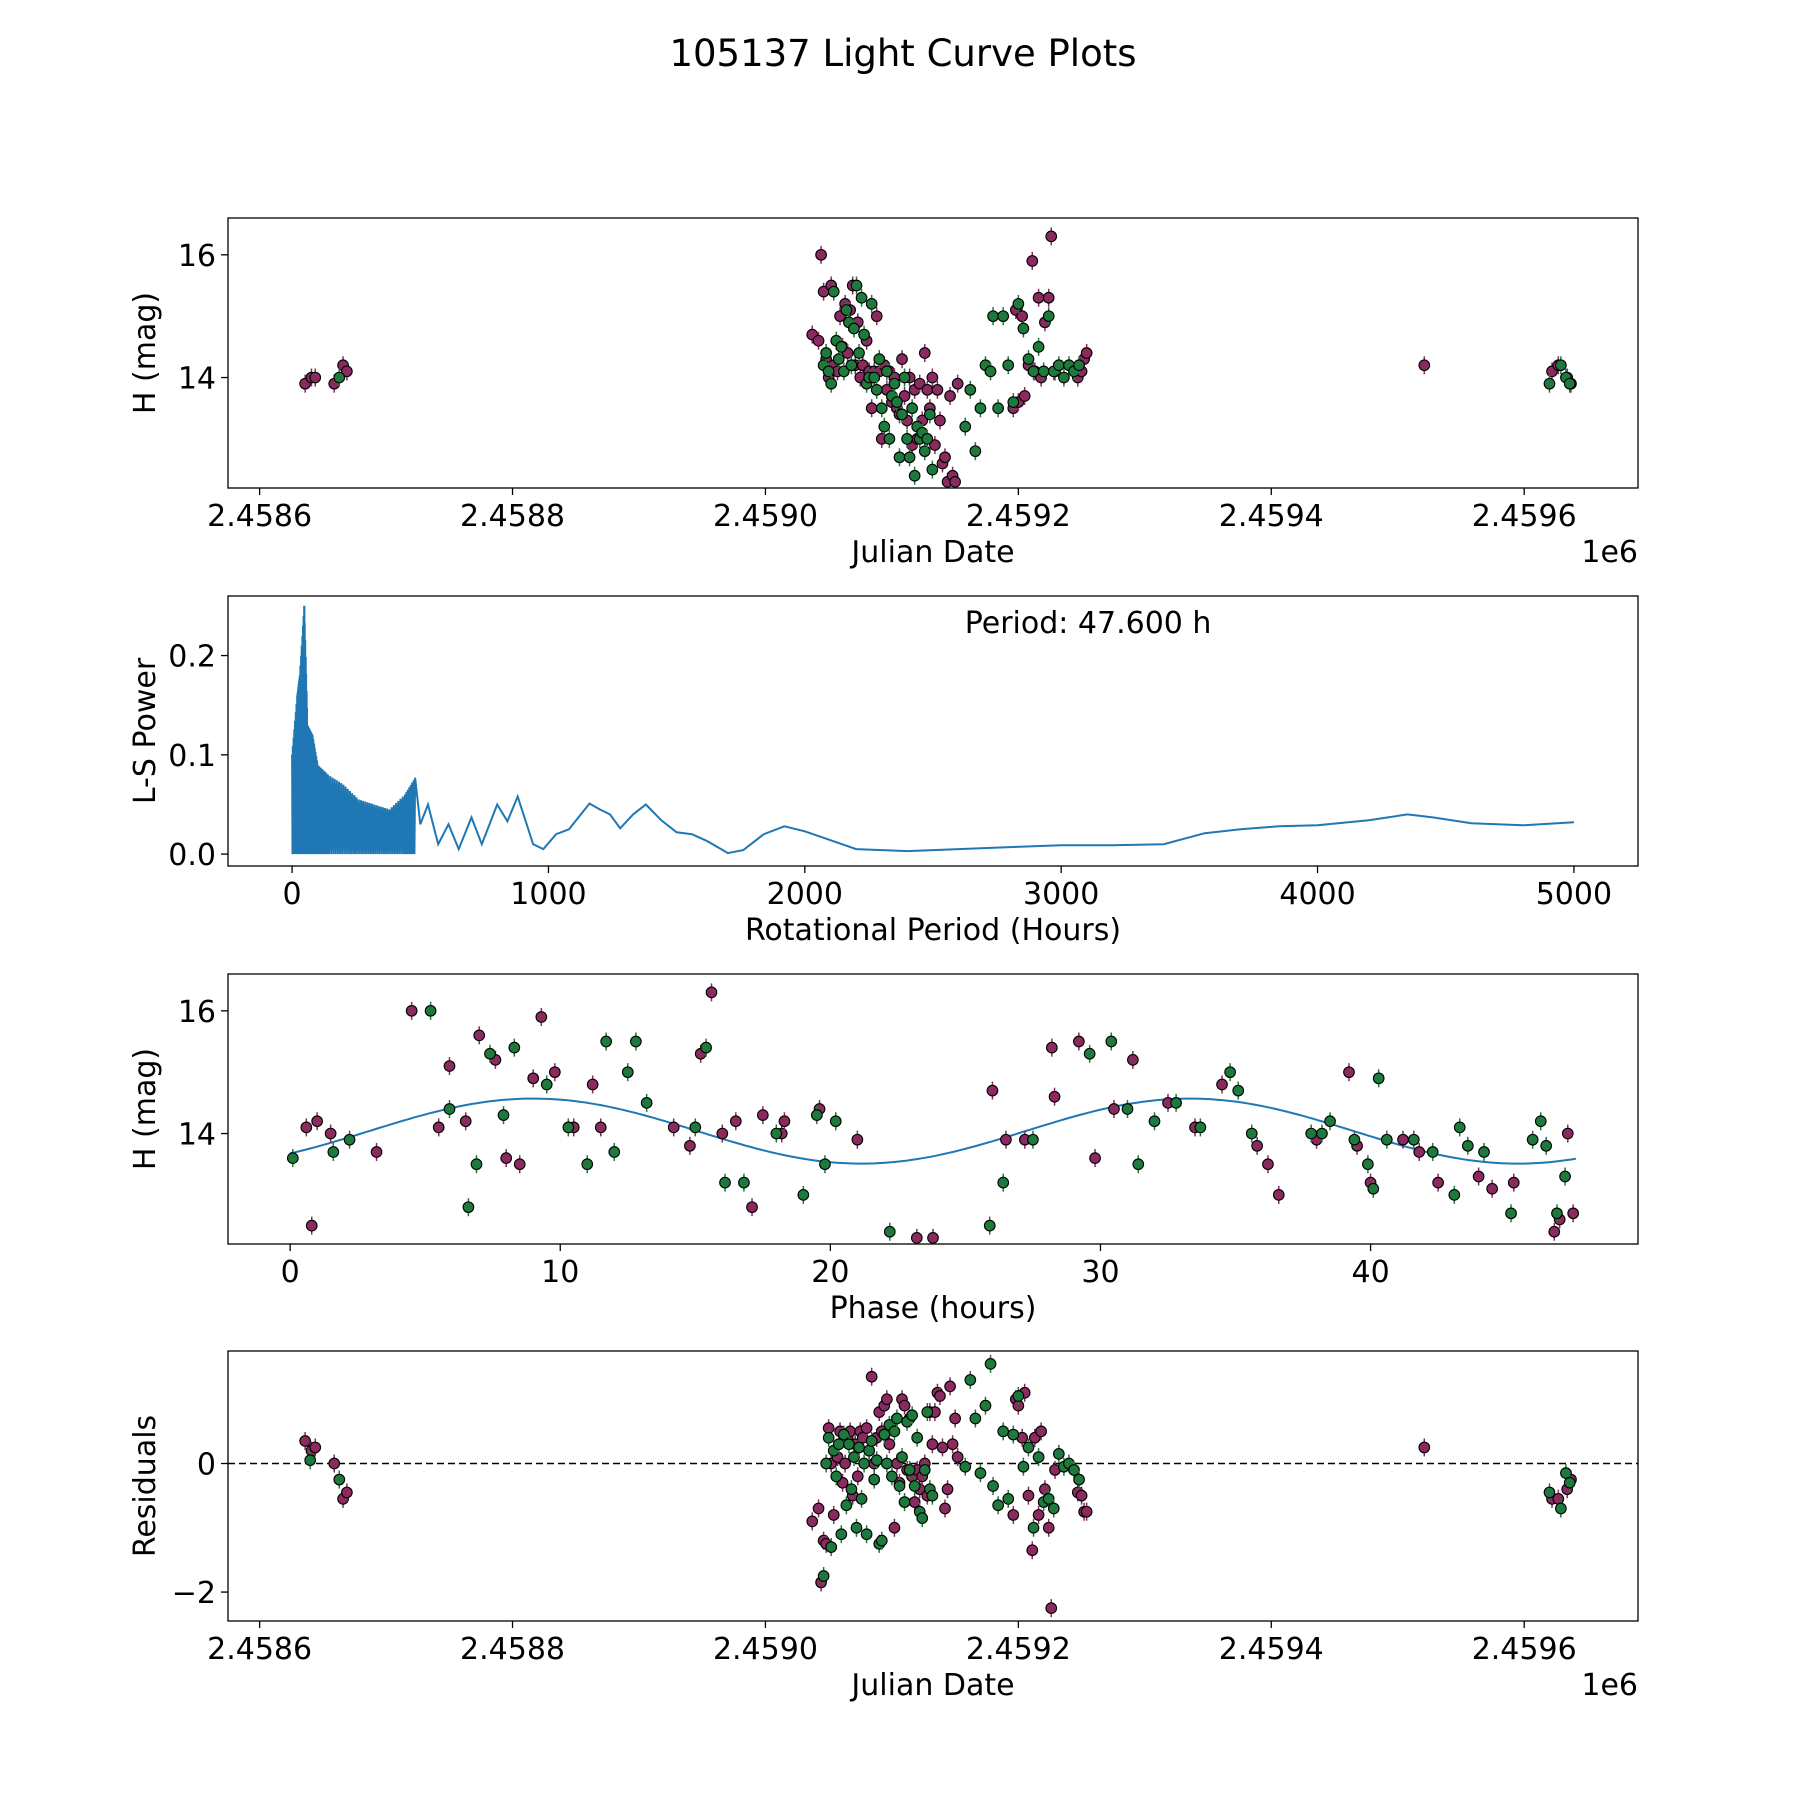  I want to click on x-tick-label: 2.4592, so click(1018, 1649).